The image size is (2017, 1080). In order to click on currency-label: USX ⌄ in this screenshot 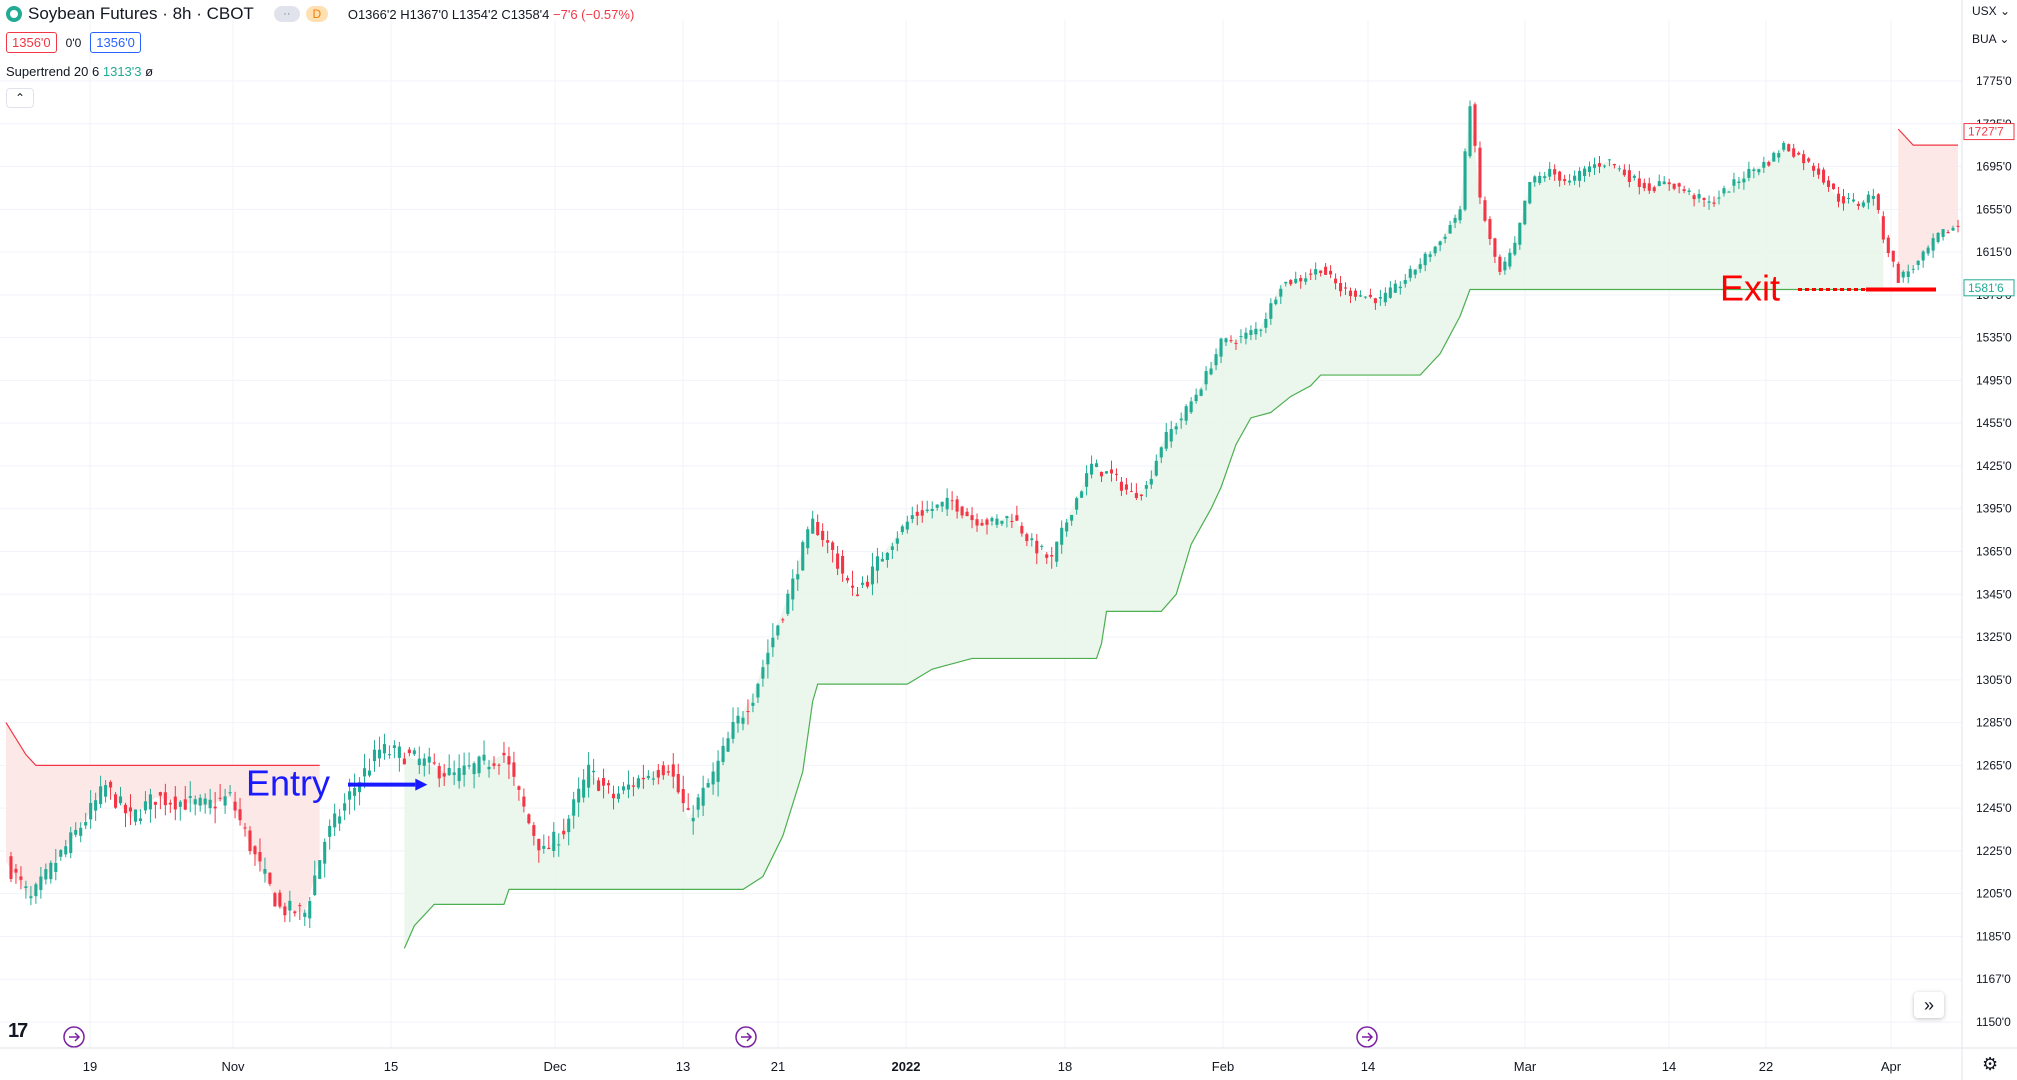, I will do `click(1991, 11)`.